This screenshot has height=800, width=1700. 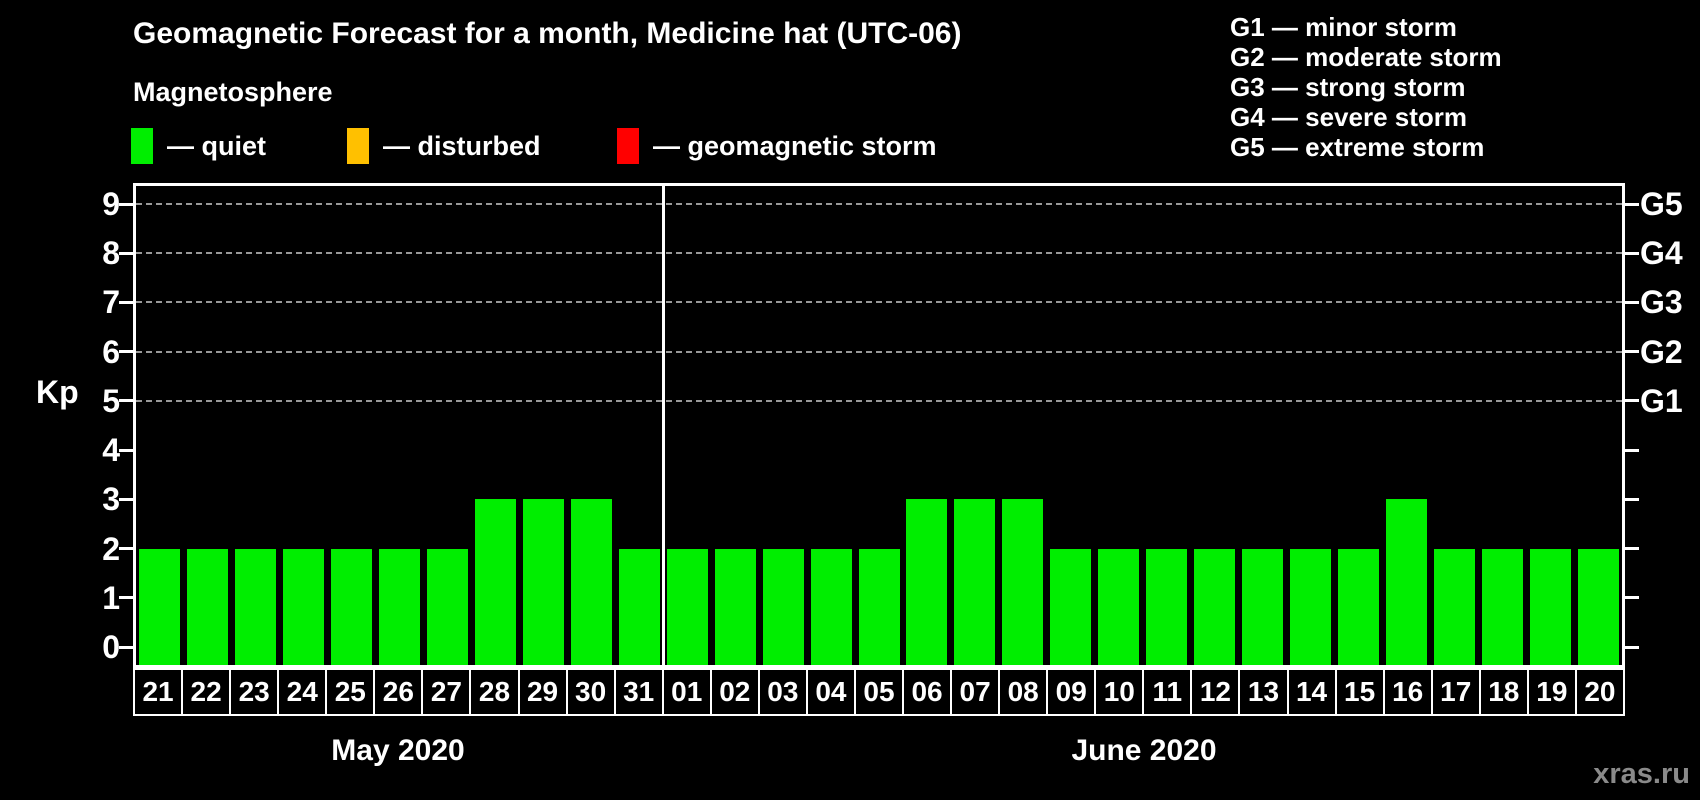 What do you see at coordinates (1641, 774) in the screenshot?
I see `watermark: xras.ru` at bounding box center [1641, 774].